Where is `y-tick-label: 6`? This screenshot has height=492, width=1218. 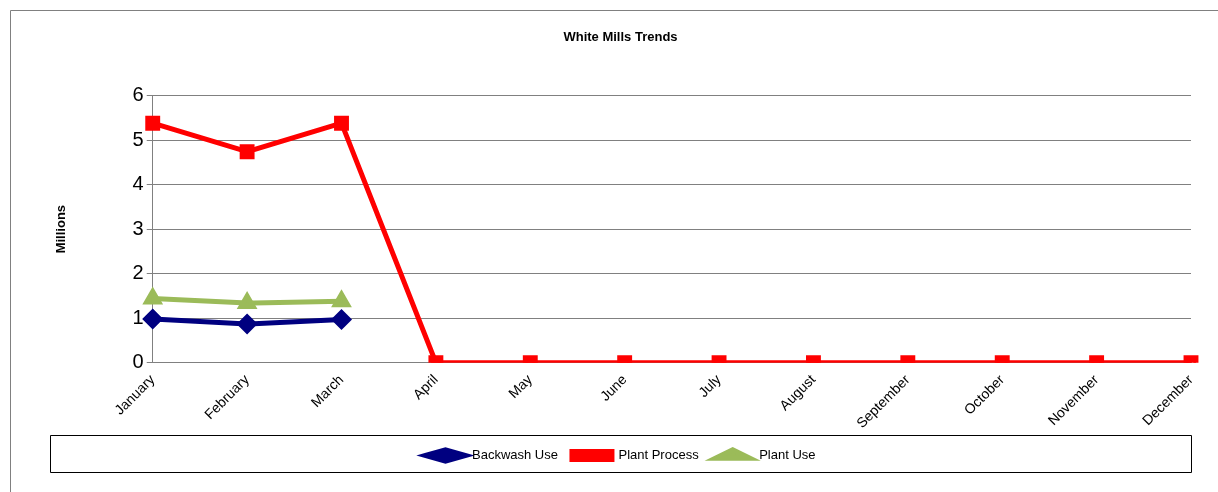
y-tick-label: 6 is located at coordinates (138, 94).